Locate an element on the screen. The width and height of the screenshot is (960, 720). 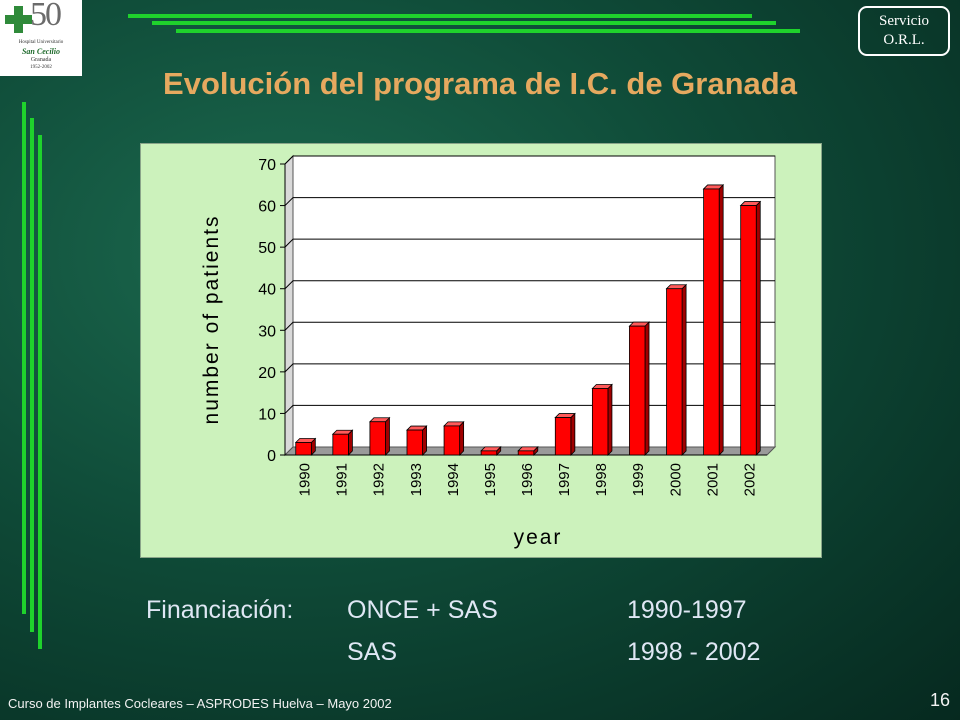
y-tick-label: 10 is located at coordinates (267, 414).